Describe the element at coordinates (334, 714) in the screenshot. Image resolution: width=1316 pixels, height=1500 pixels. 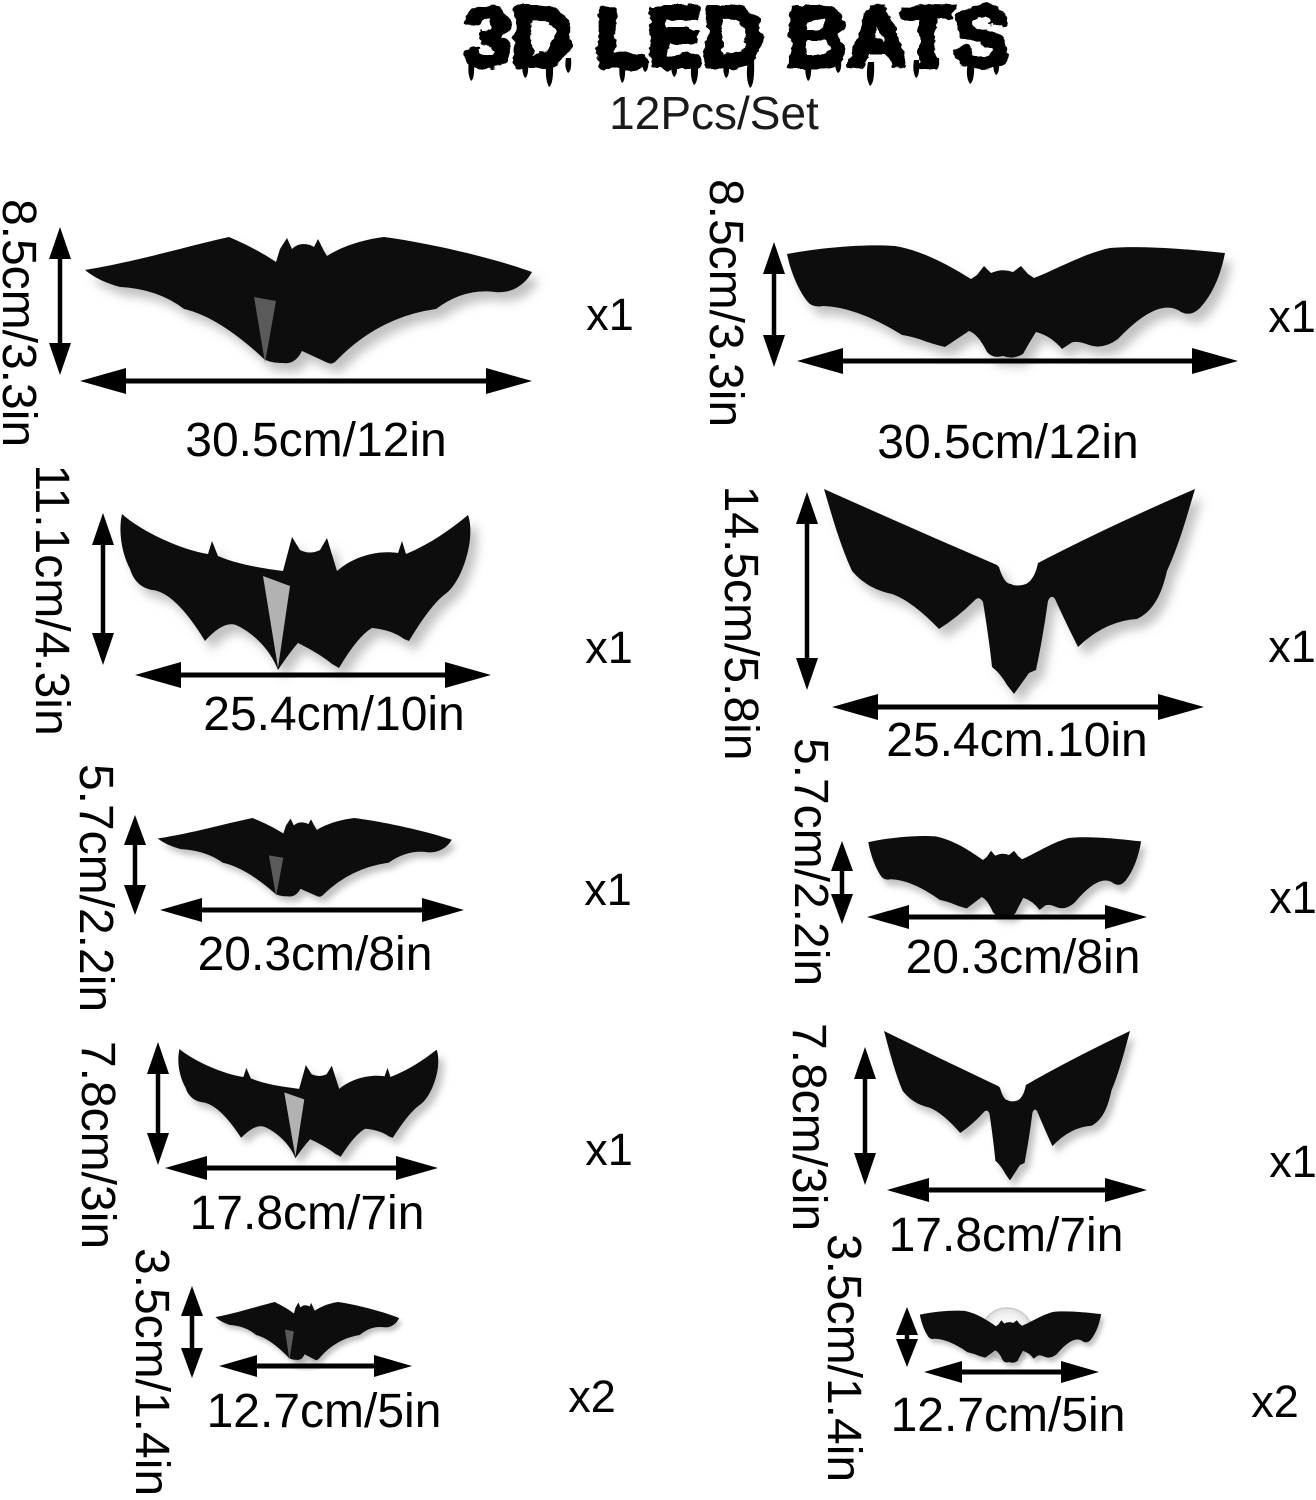
I see `svg-text: 25.4cm/10in` at that location.